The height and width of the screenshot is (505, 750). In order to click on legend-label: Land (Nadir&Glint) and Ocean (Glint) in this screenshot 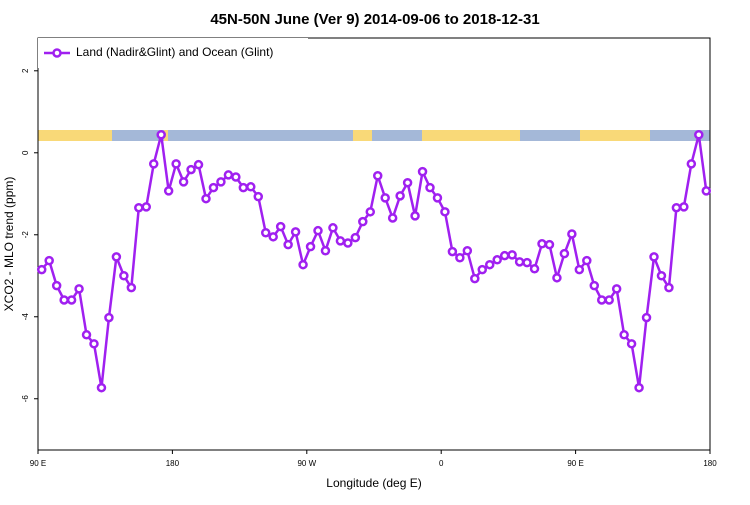, I will do `click(174, 52)`.